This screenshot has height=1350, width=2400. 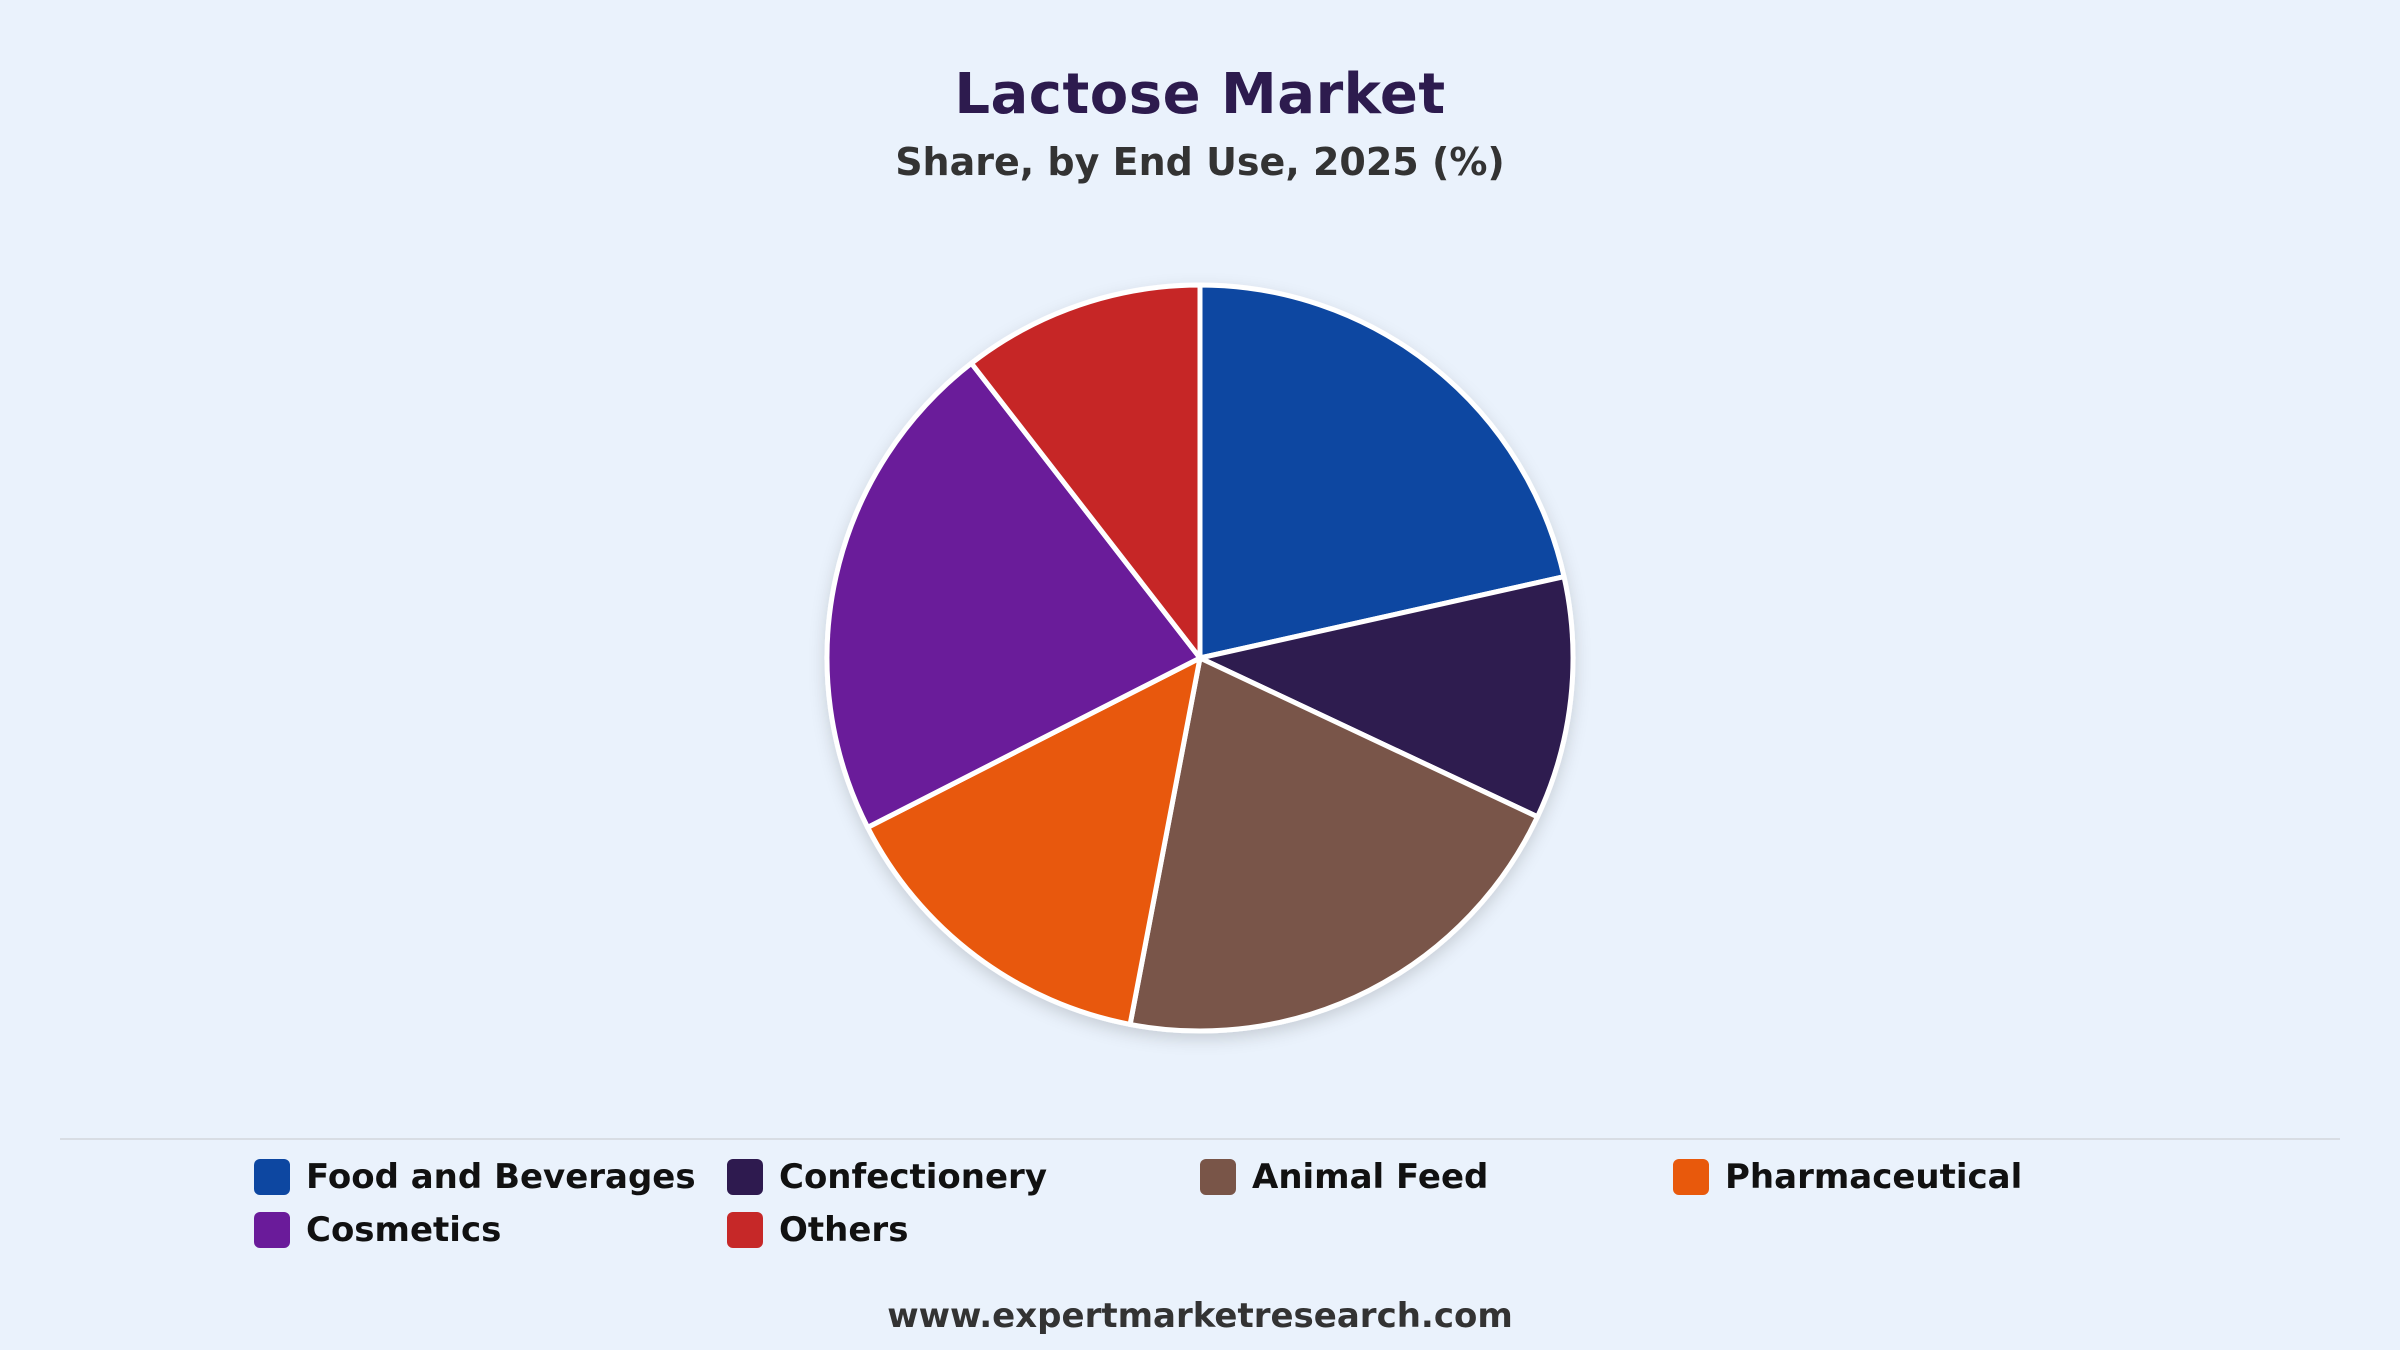 I want to click on legend-item-cosmetics: Cosmetics, so click(x=377, y=1230).